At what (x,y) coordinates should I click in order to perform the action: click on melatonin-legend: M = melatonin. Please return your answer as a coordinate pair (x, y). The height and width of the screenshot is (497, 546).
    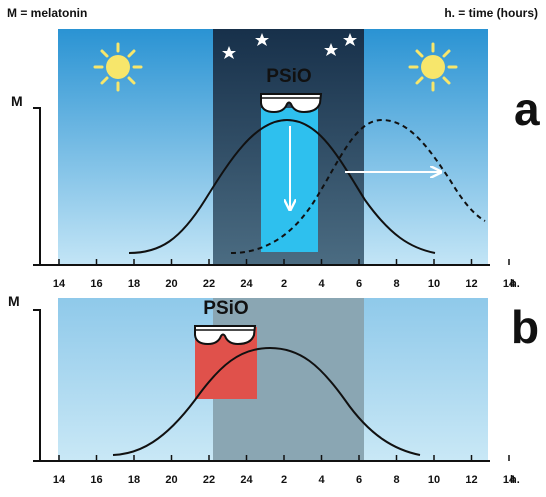
    Looking at the image, I should click on (47, 13).